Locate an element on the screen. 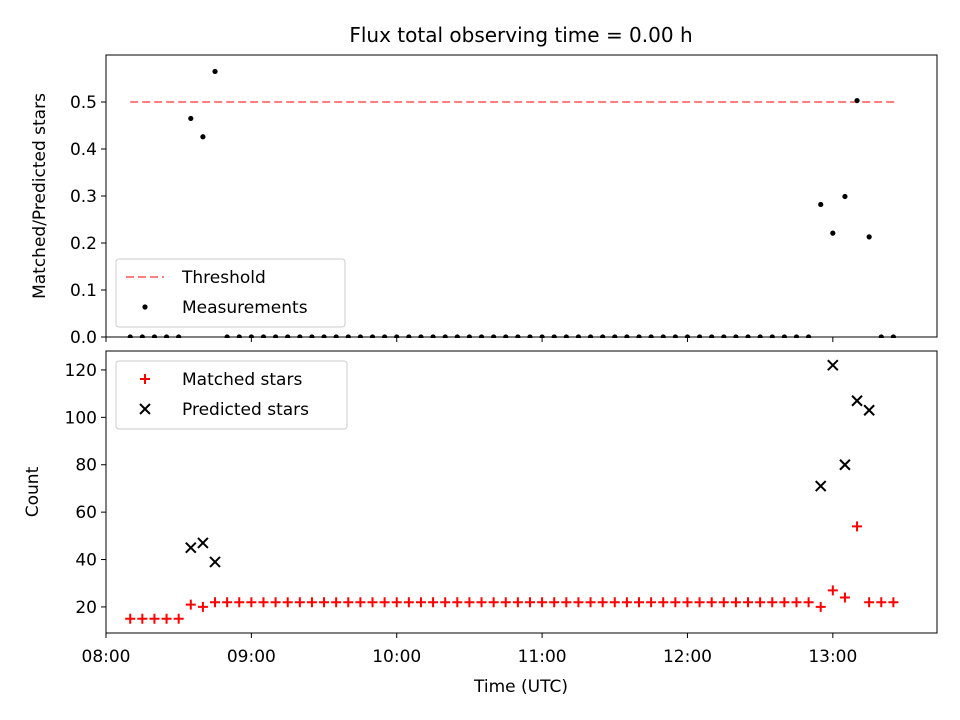  legend-label: Threshold is located at coordinates (223, 278).